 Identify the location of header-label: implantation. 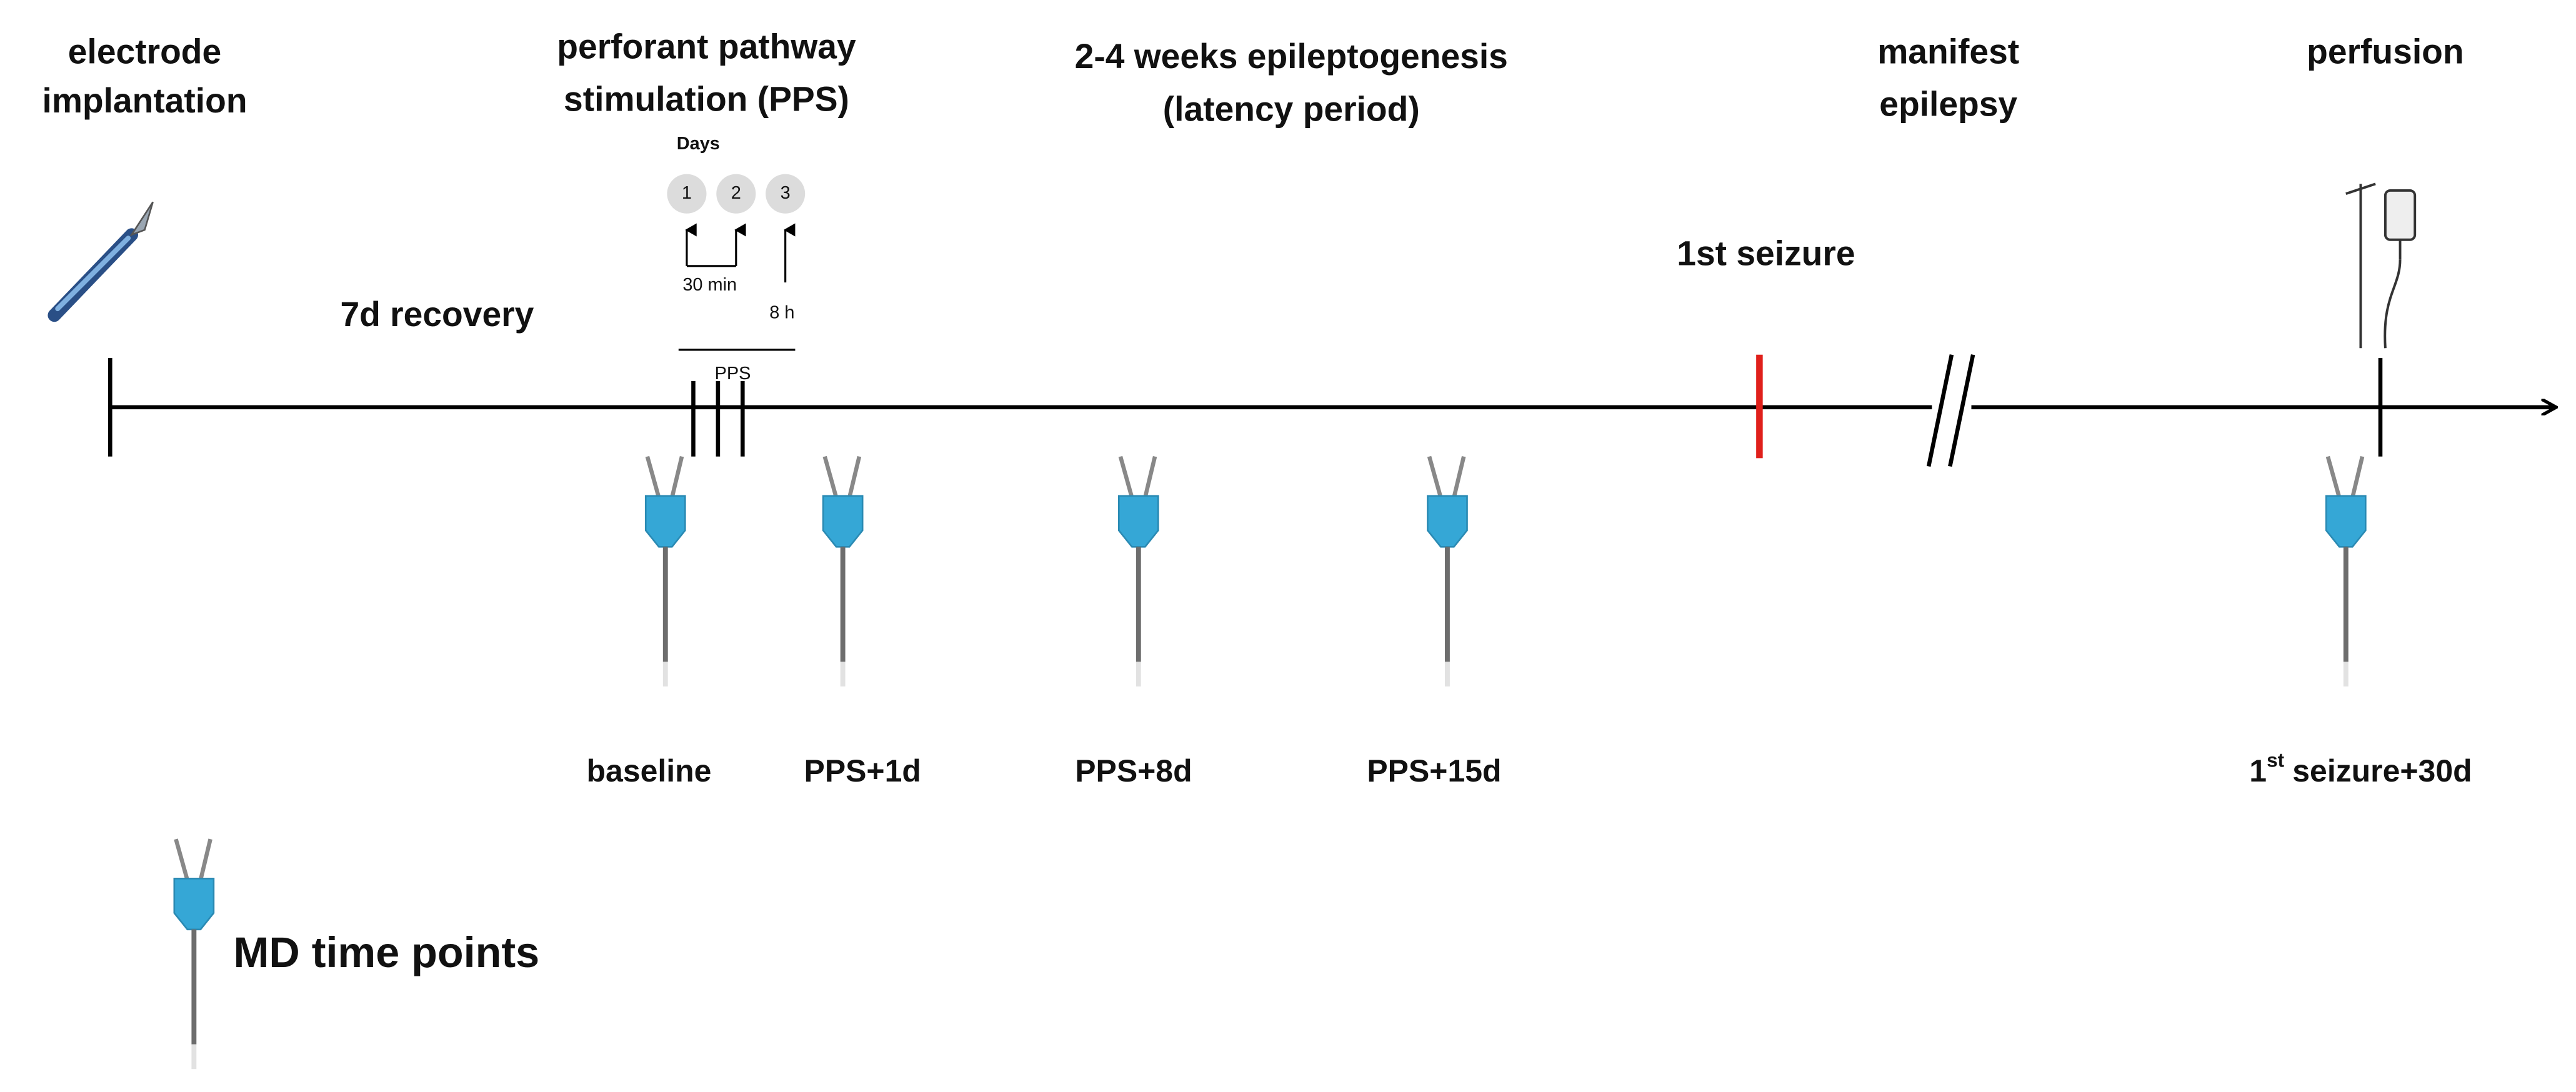
(144, 101).